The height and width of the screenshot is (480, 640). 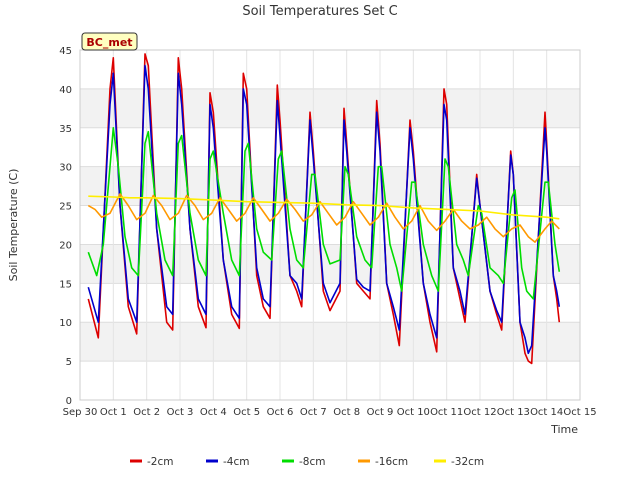 I want to click on legend-item: -16cm, so click(x=383, y=462).